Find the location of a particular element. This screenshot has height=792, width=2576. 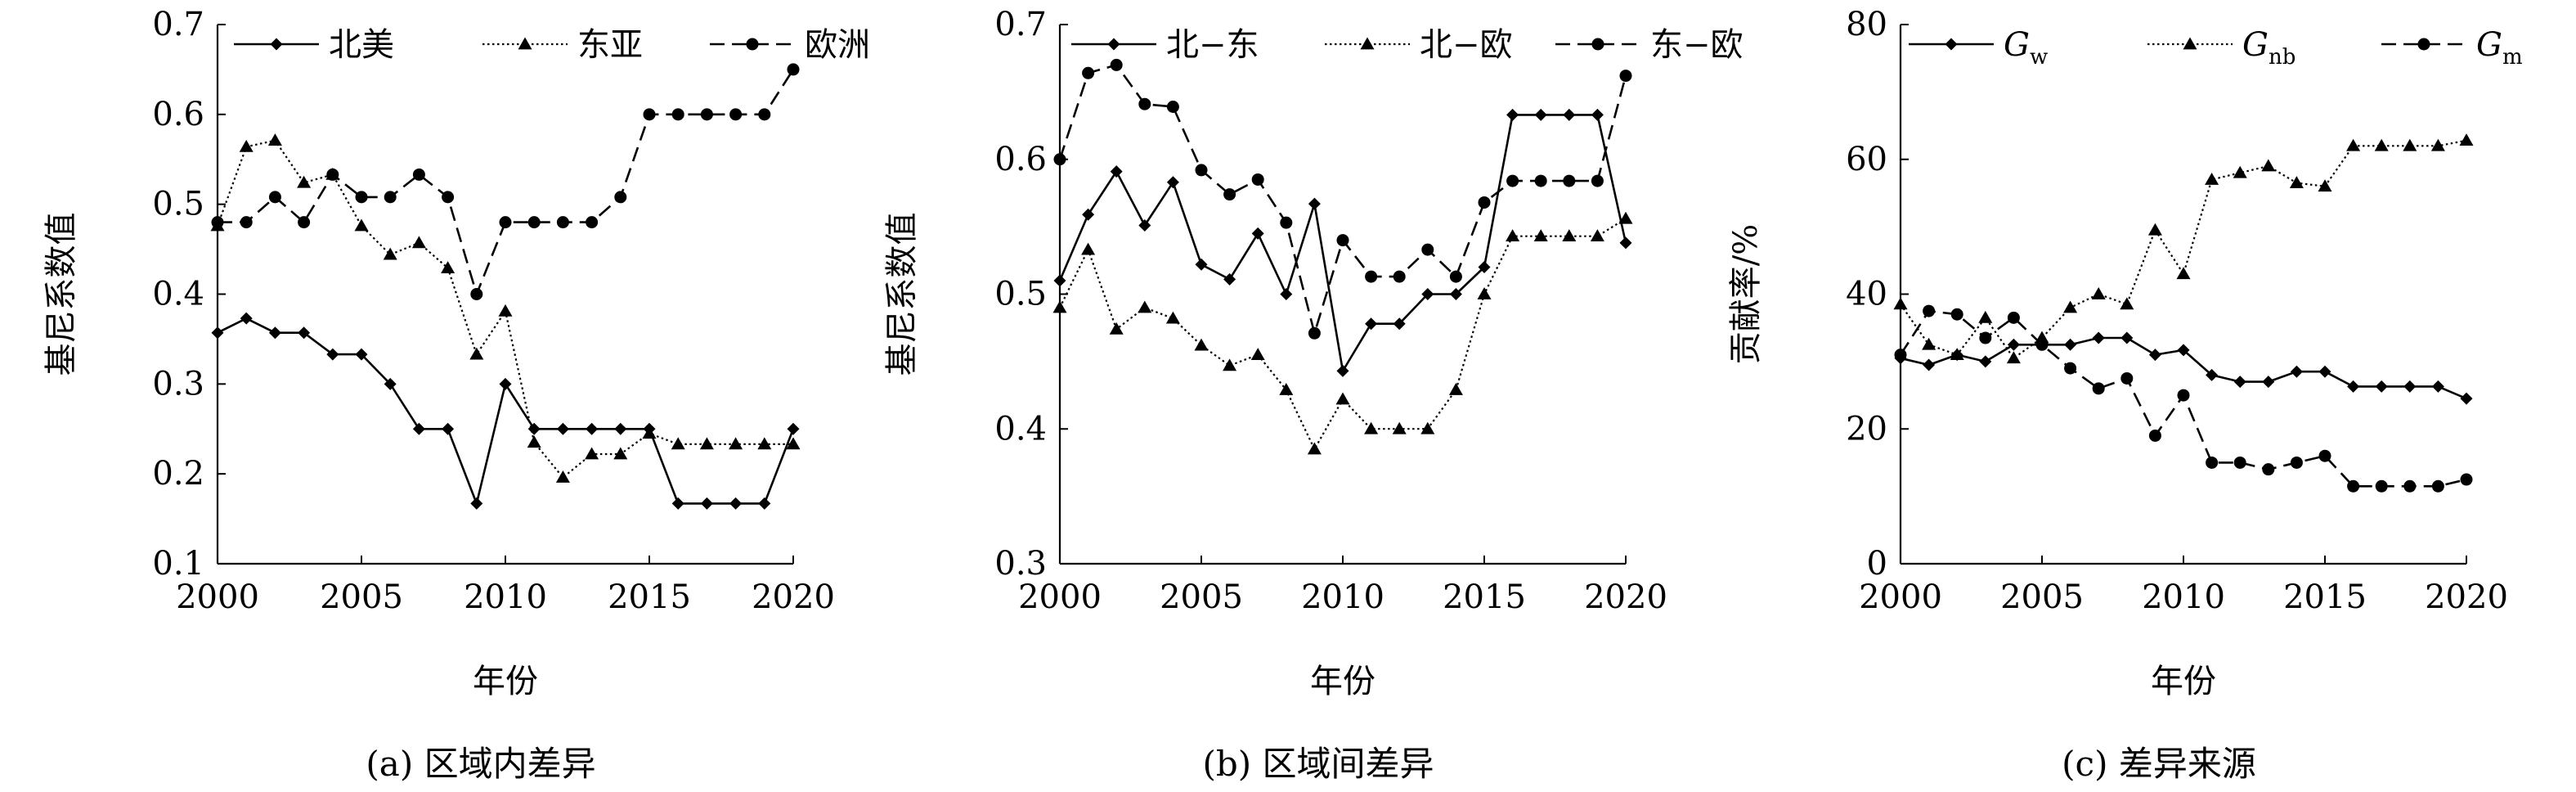

legend-label: 北美 is located at coordinates (362, 45).